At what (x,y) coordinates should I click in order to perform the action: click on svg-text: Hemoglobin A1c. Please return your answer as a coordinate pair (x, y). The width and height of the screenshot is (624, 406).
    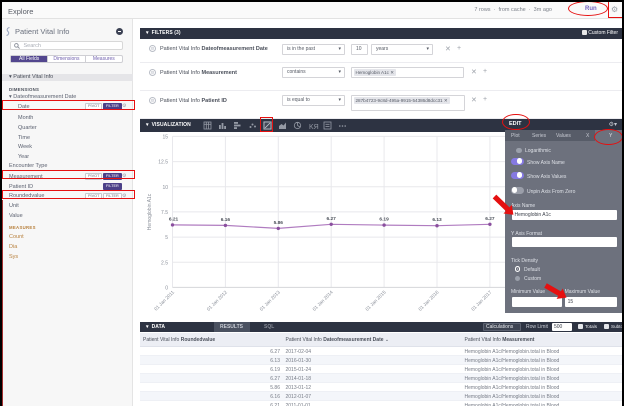
    Looking at the image, I should click on (150, 211).